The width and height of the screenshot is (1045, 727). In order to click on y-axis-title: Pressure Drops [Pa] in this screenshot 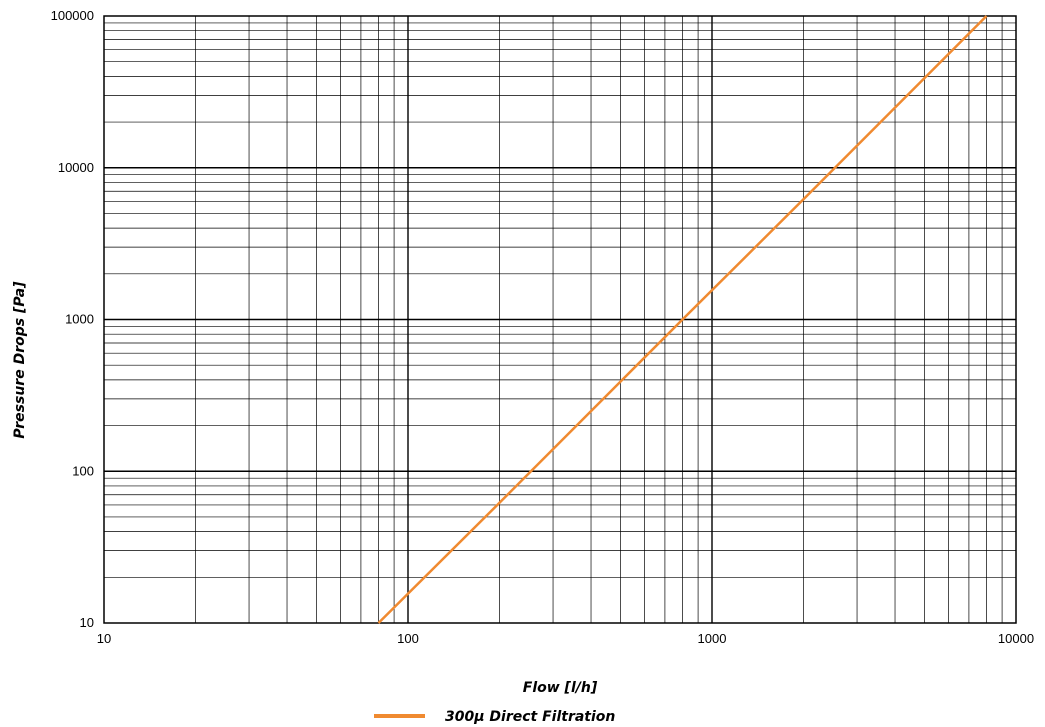, I will do `click(20, 360)`.